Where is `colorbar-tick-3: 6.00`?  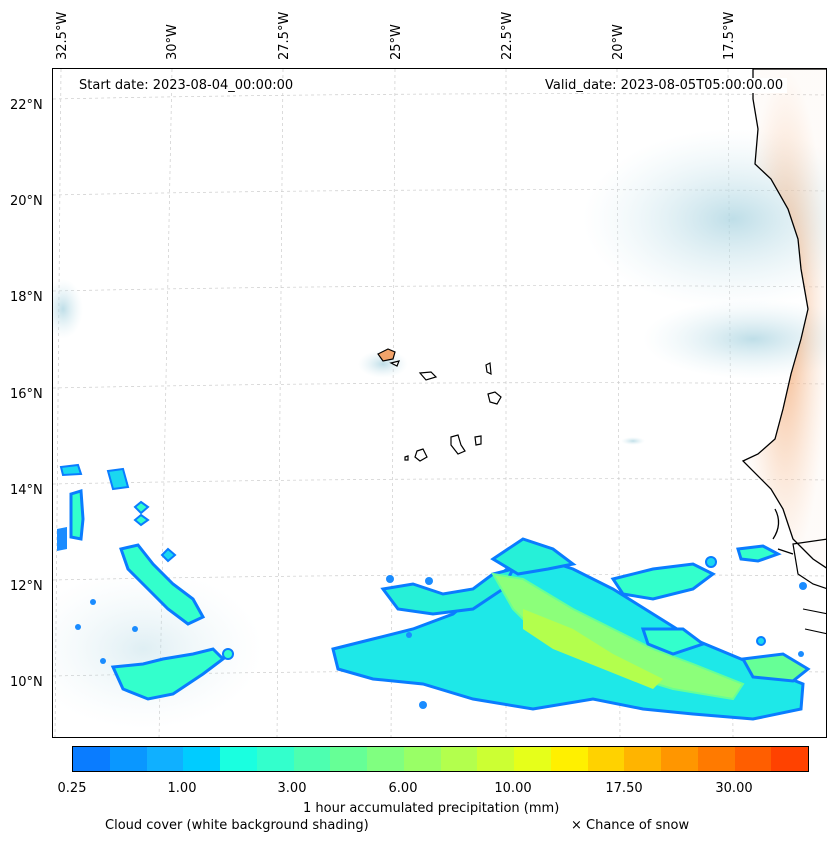
colorbar-tick-3: 6.00 is located at coordinates (403, 788).